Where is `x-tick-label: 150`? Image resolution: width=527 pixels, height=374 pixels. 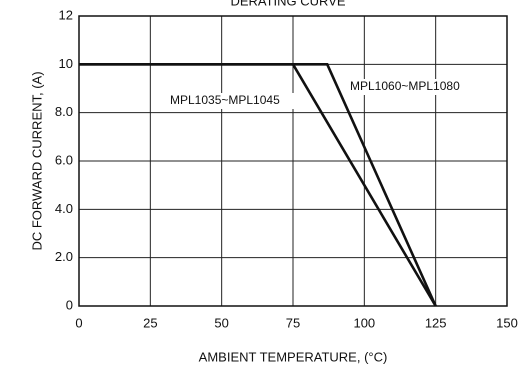
x-tick-label: 150 is located at coordinates (507, 322).